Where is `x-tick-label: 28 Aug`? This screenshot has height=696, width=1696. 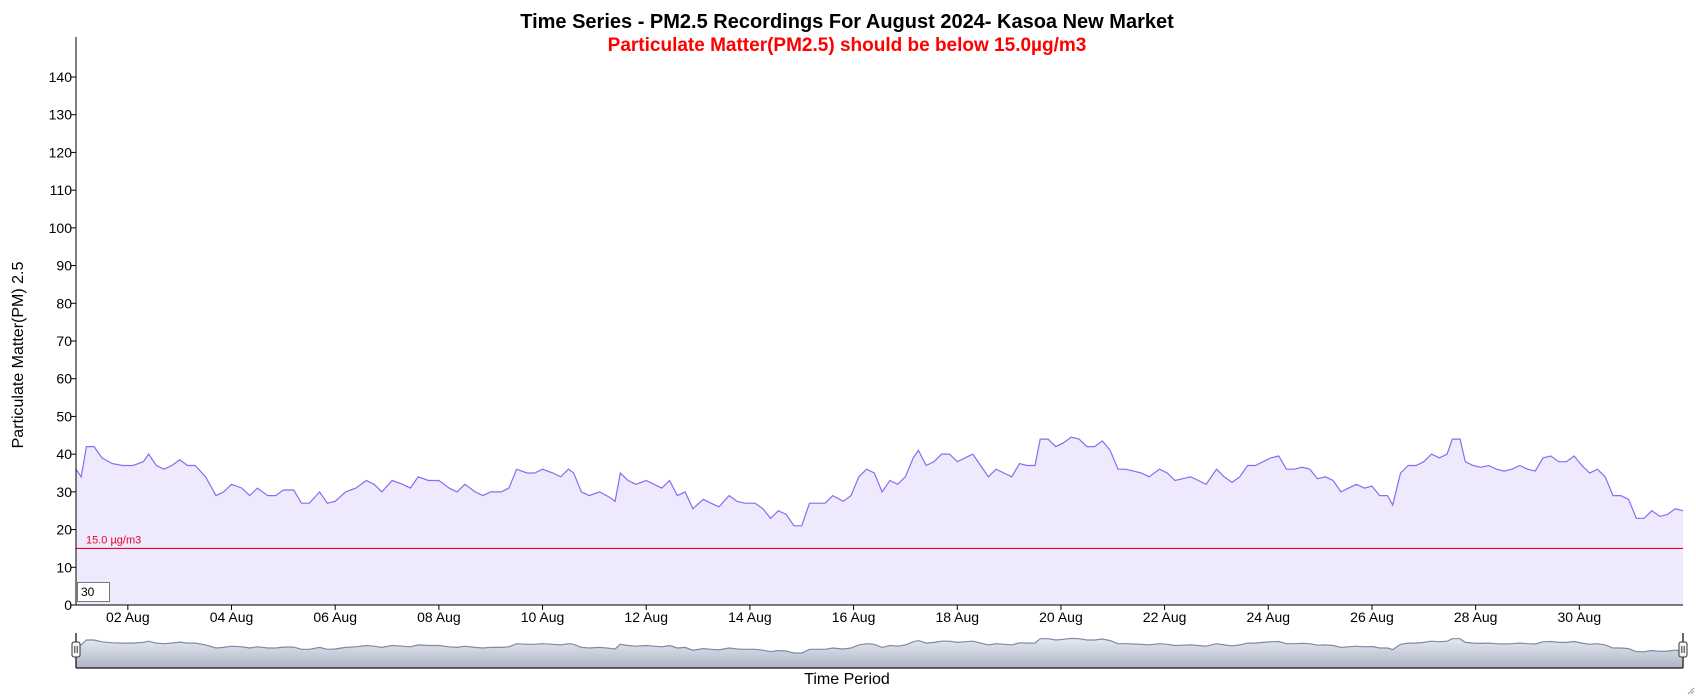 x-tick-label: 28 Aug is located at coordinates (1476, 617).